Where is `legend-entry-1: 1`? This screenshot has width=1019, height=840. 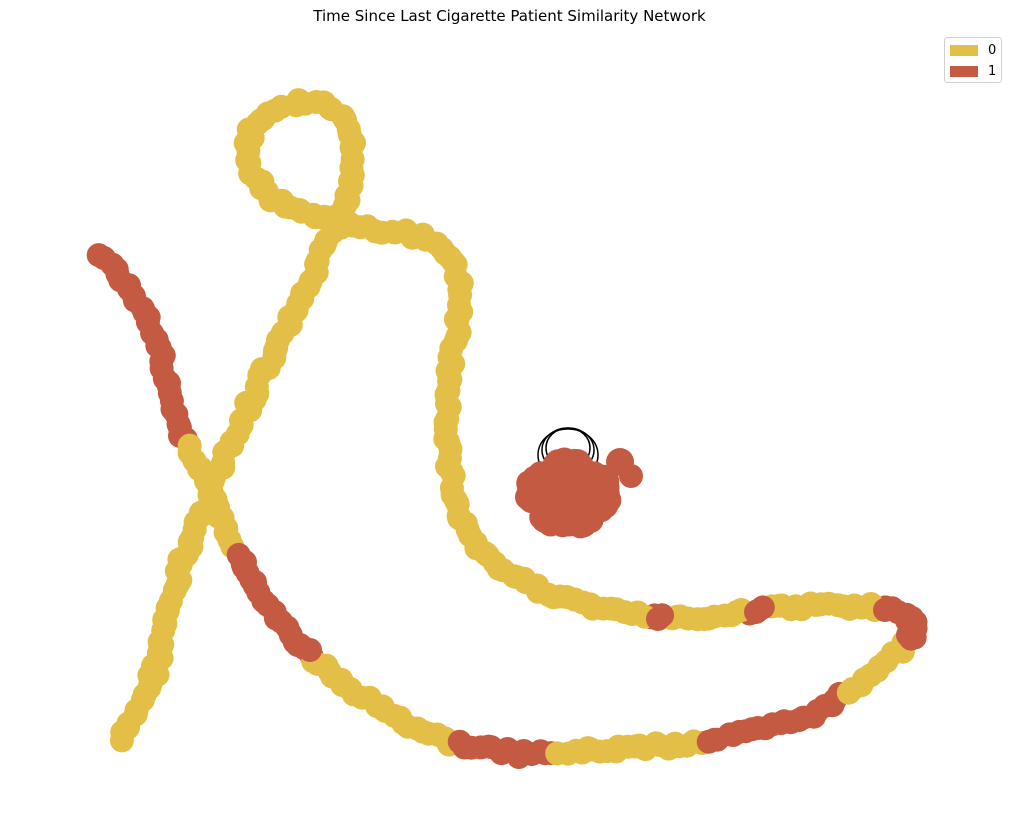 legend-entry-1: 1 is located at coordinates (973, 71).